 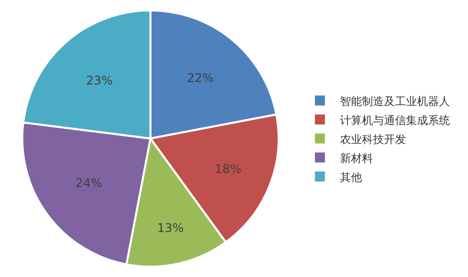 I want to click on data-label: 24%, so click(x=89, y=183).